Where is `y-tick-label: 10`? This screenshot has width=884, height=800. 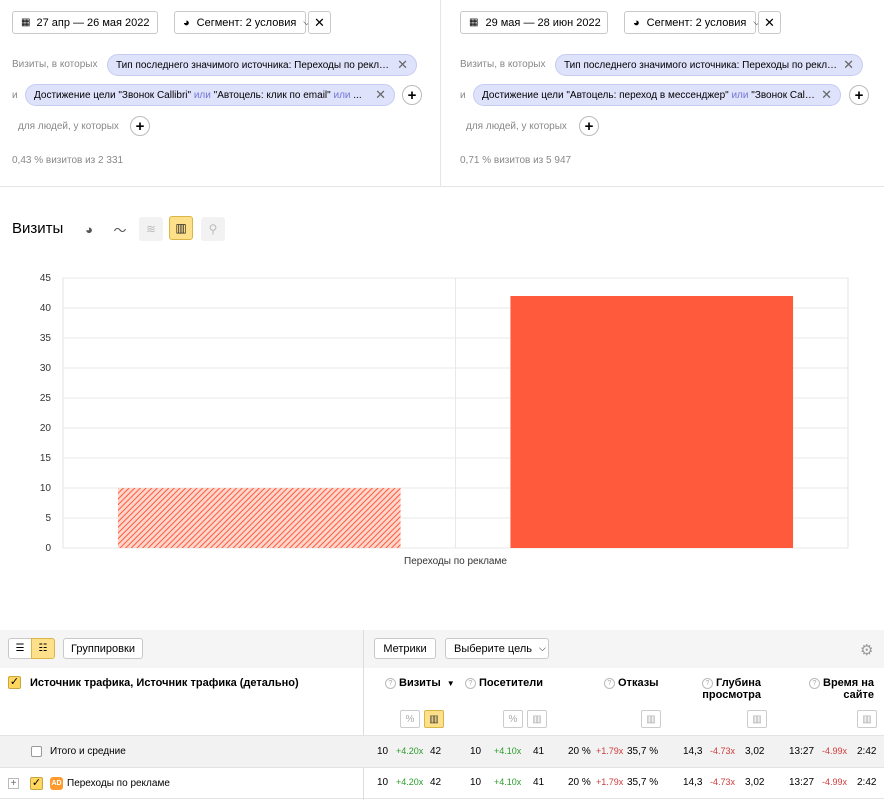 y-tick-label: 10 is located at coordinates (46, 488).